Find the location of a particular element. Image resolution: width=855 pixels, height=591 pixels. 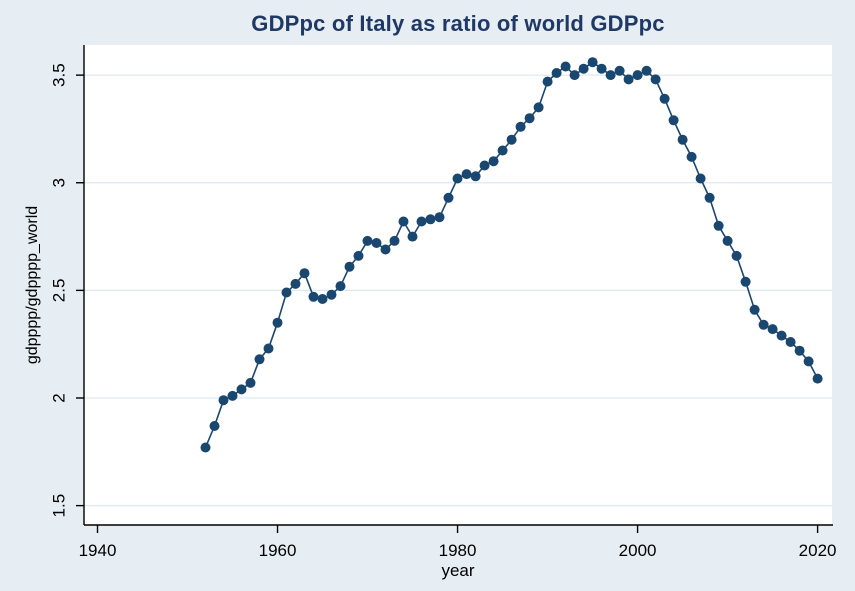

y-tick-label: 2 is located at coordinates (58, 397).